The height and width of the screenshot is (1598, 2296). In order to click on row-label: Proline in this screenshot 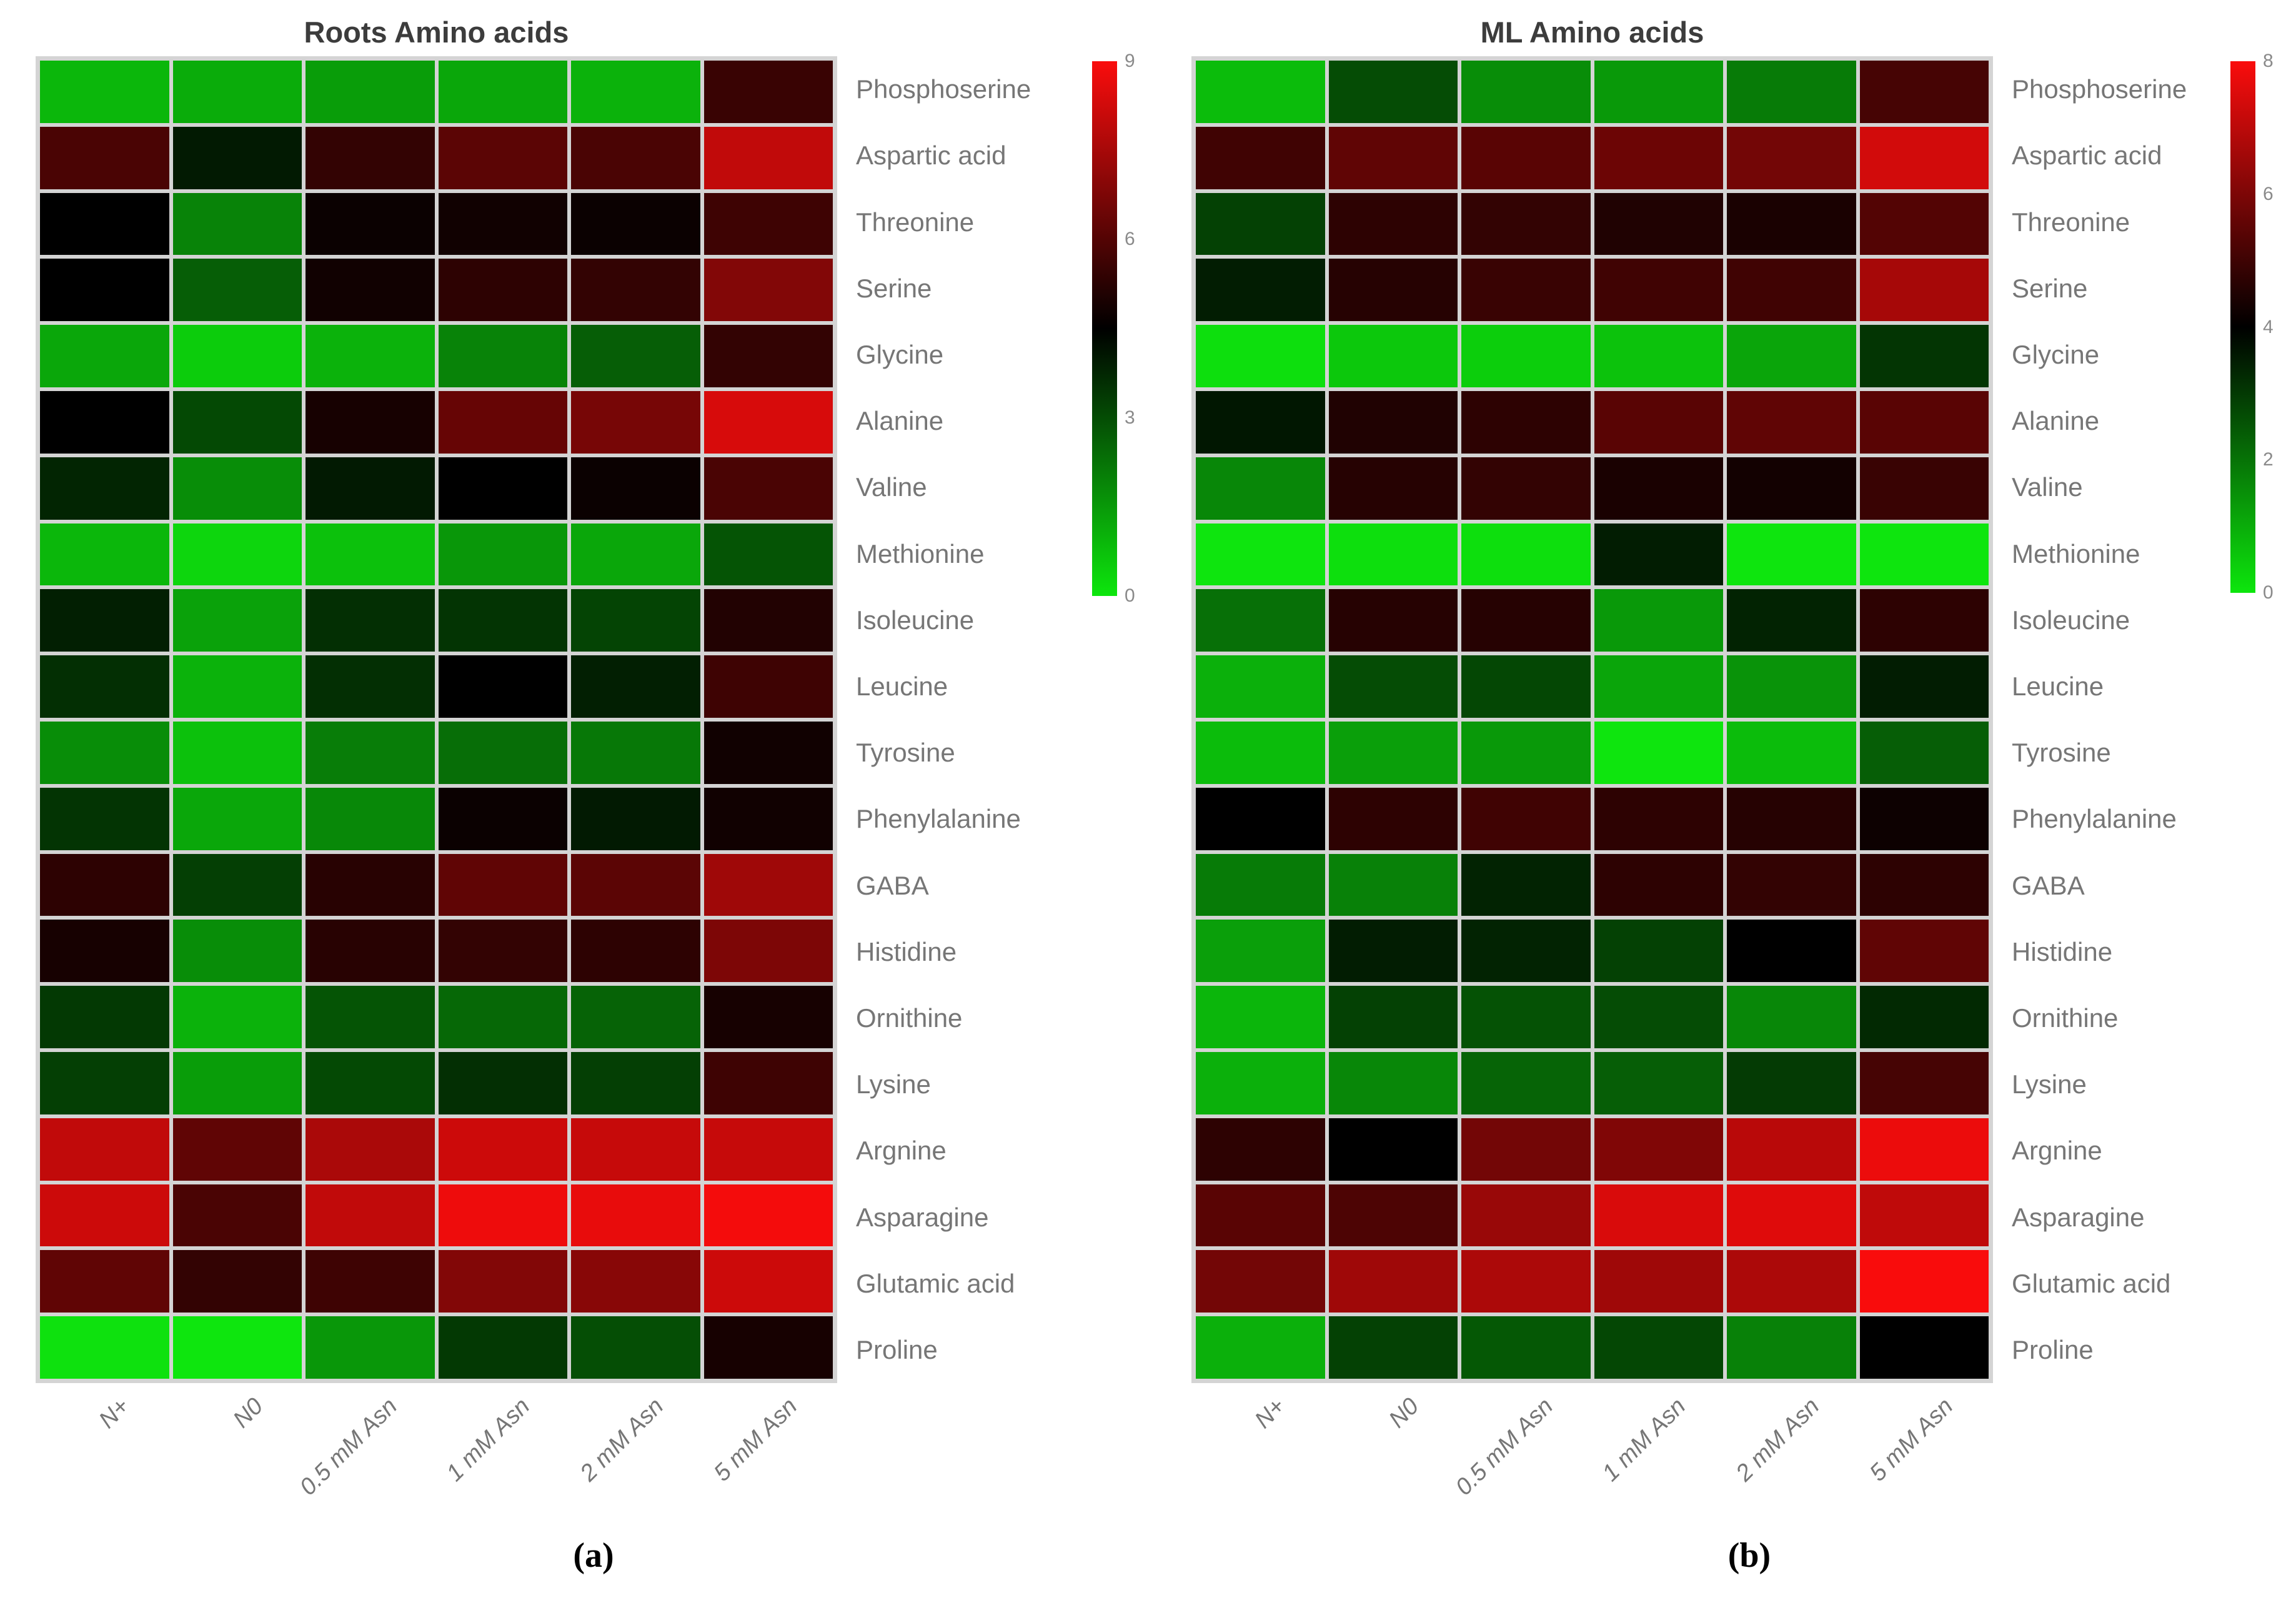, I will do `click(897, 1349)`.